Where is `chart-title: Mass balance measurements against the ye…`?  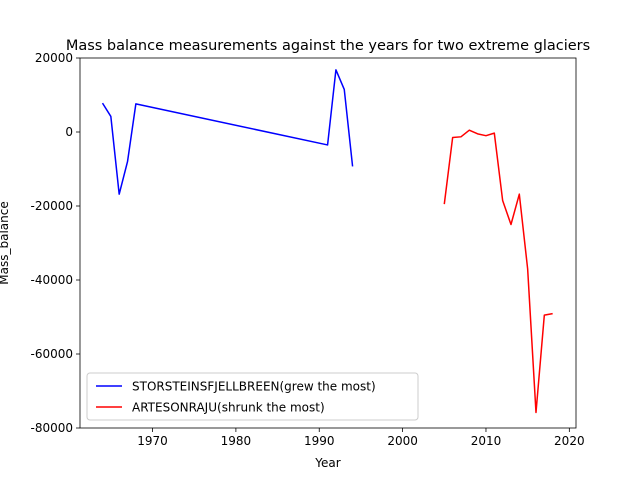
chart-title: Mass balance measurements against the ye… is located at coordinates (328, 46).